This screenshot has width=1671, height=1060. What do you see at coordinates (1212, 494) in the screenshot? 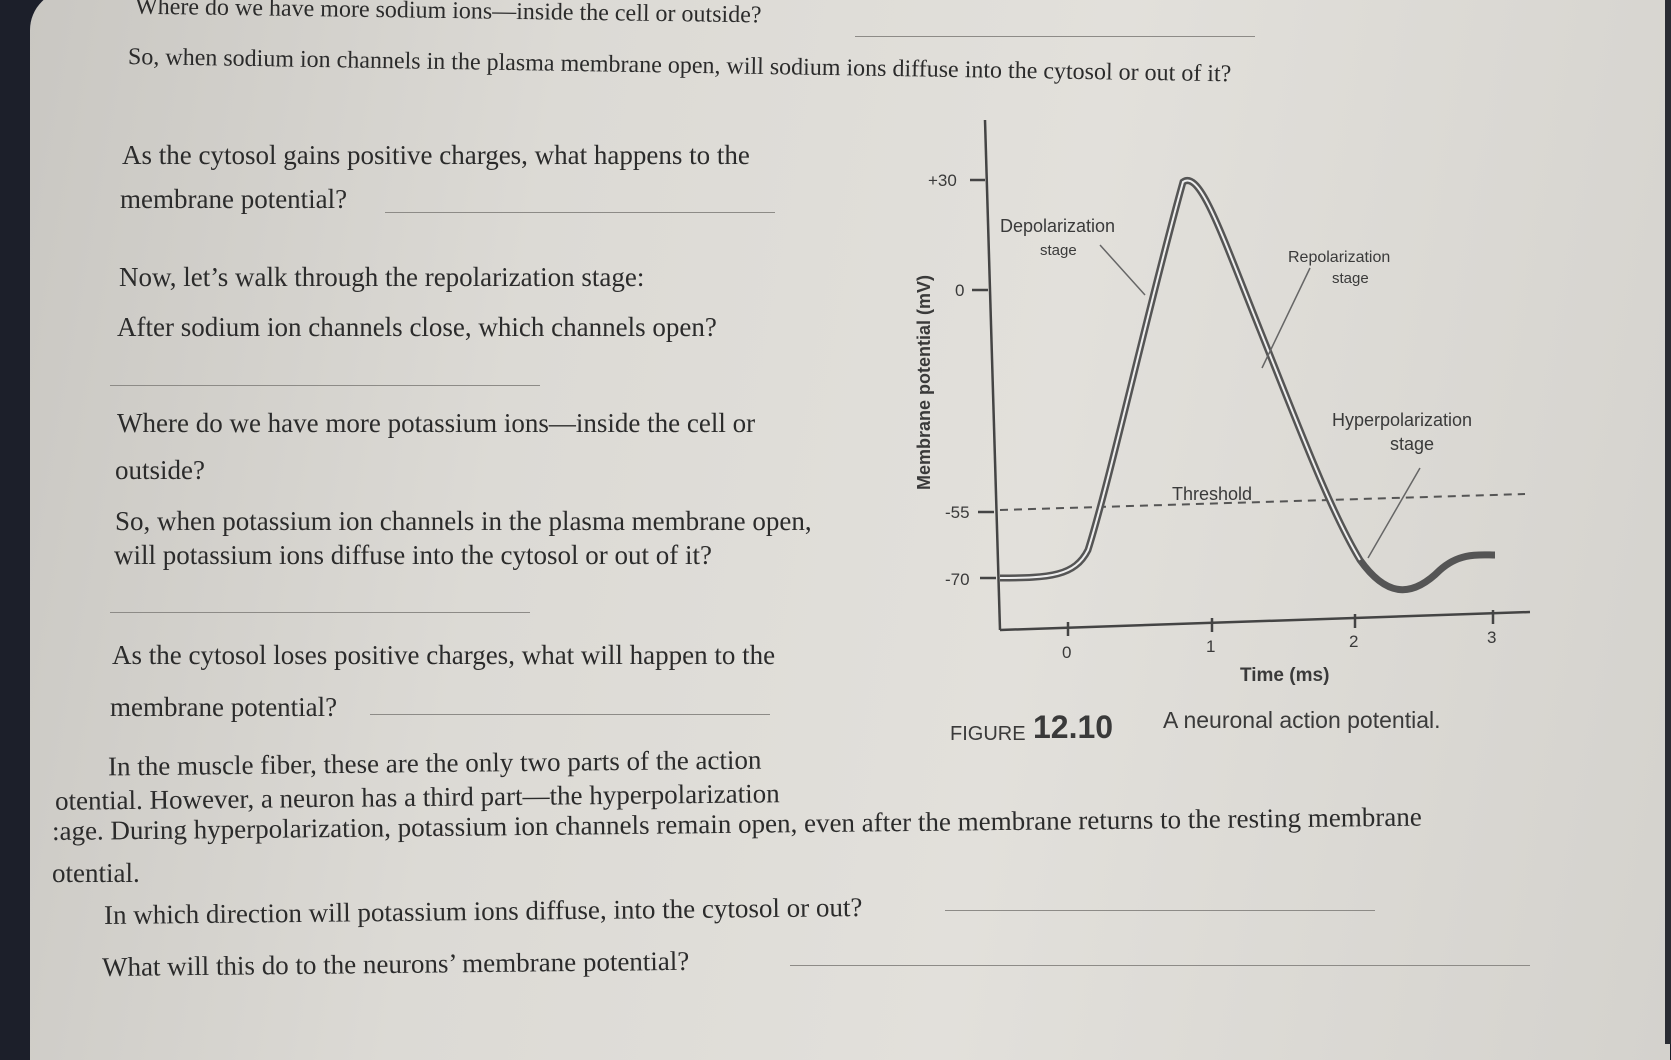
I see `threshold-label: Threshold` at bounding box center [1212, 494].